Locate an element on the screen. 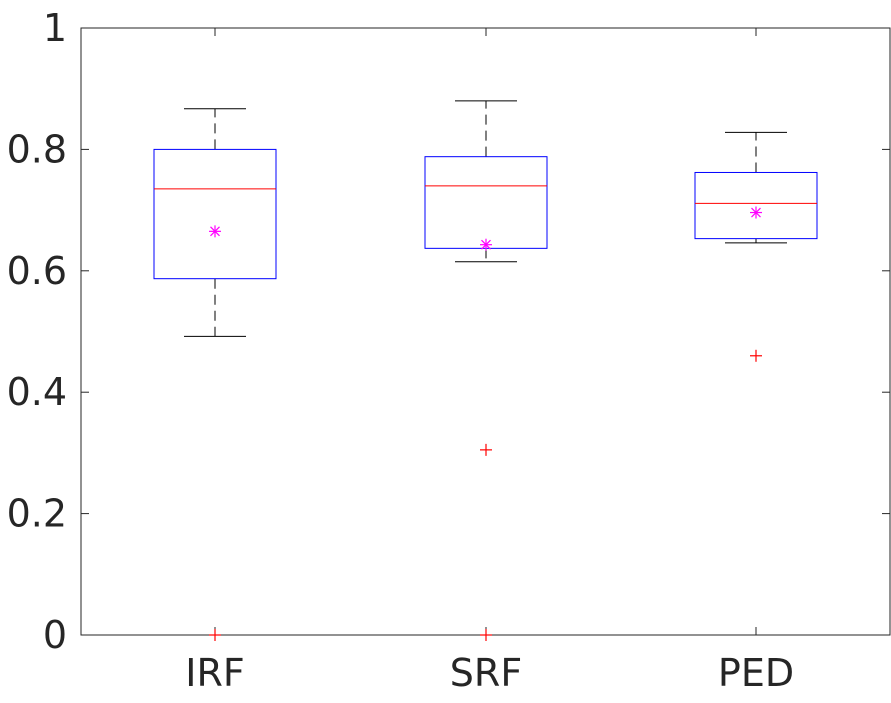 The image size is (891, 703). box-ped is located at coordinates (756, 246).